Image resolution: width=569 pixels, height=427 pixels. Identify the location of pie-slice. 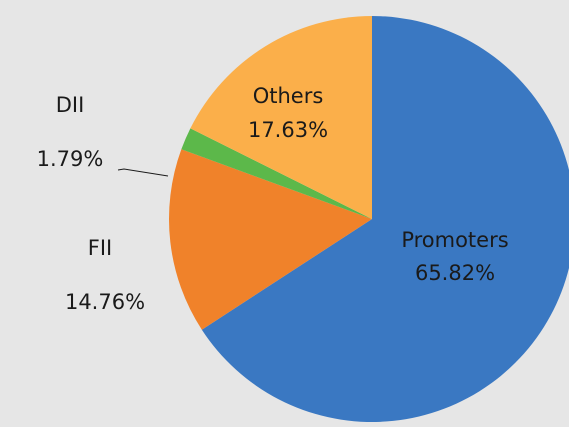
(276, 173).